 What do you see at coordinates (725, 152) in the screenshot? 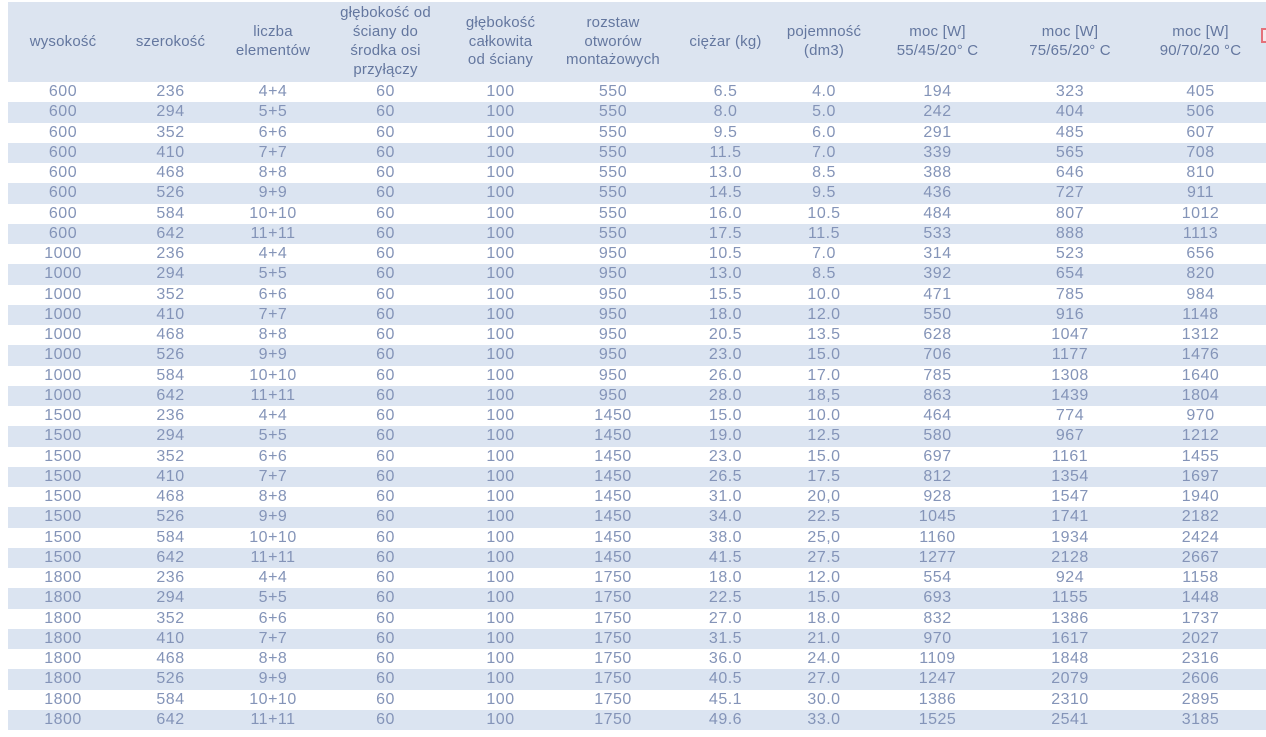
I see `table-cell: 11.5` at bounding box center [725, 152].